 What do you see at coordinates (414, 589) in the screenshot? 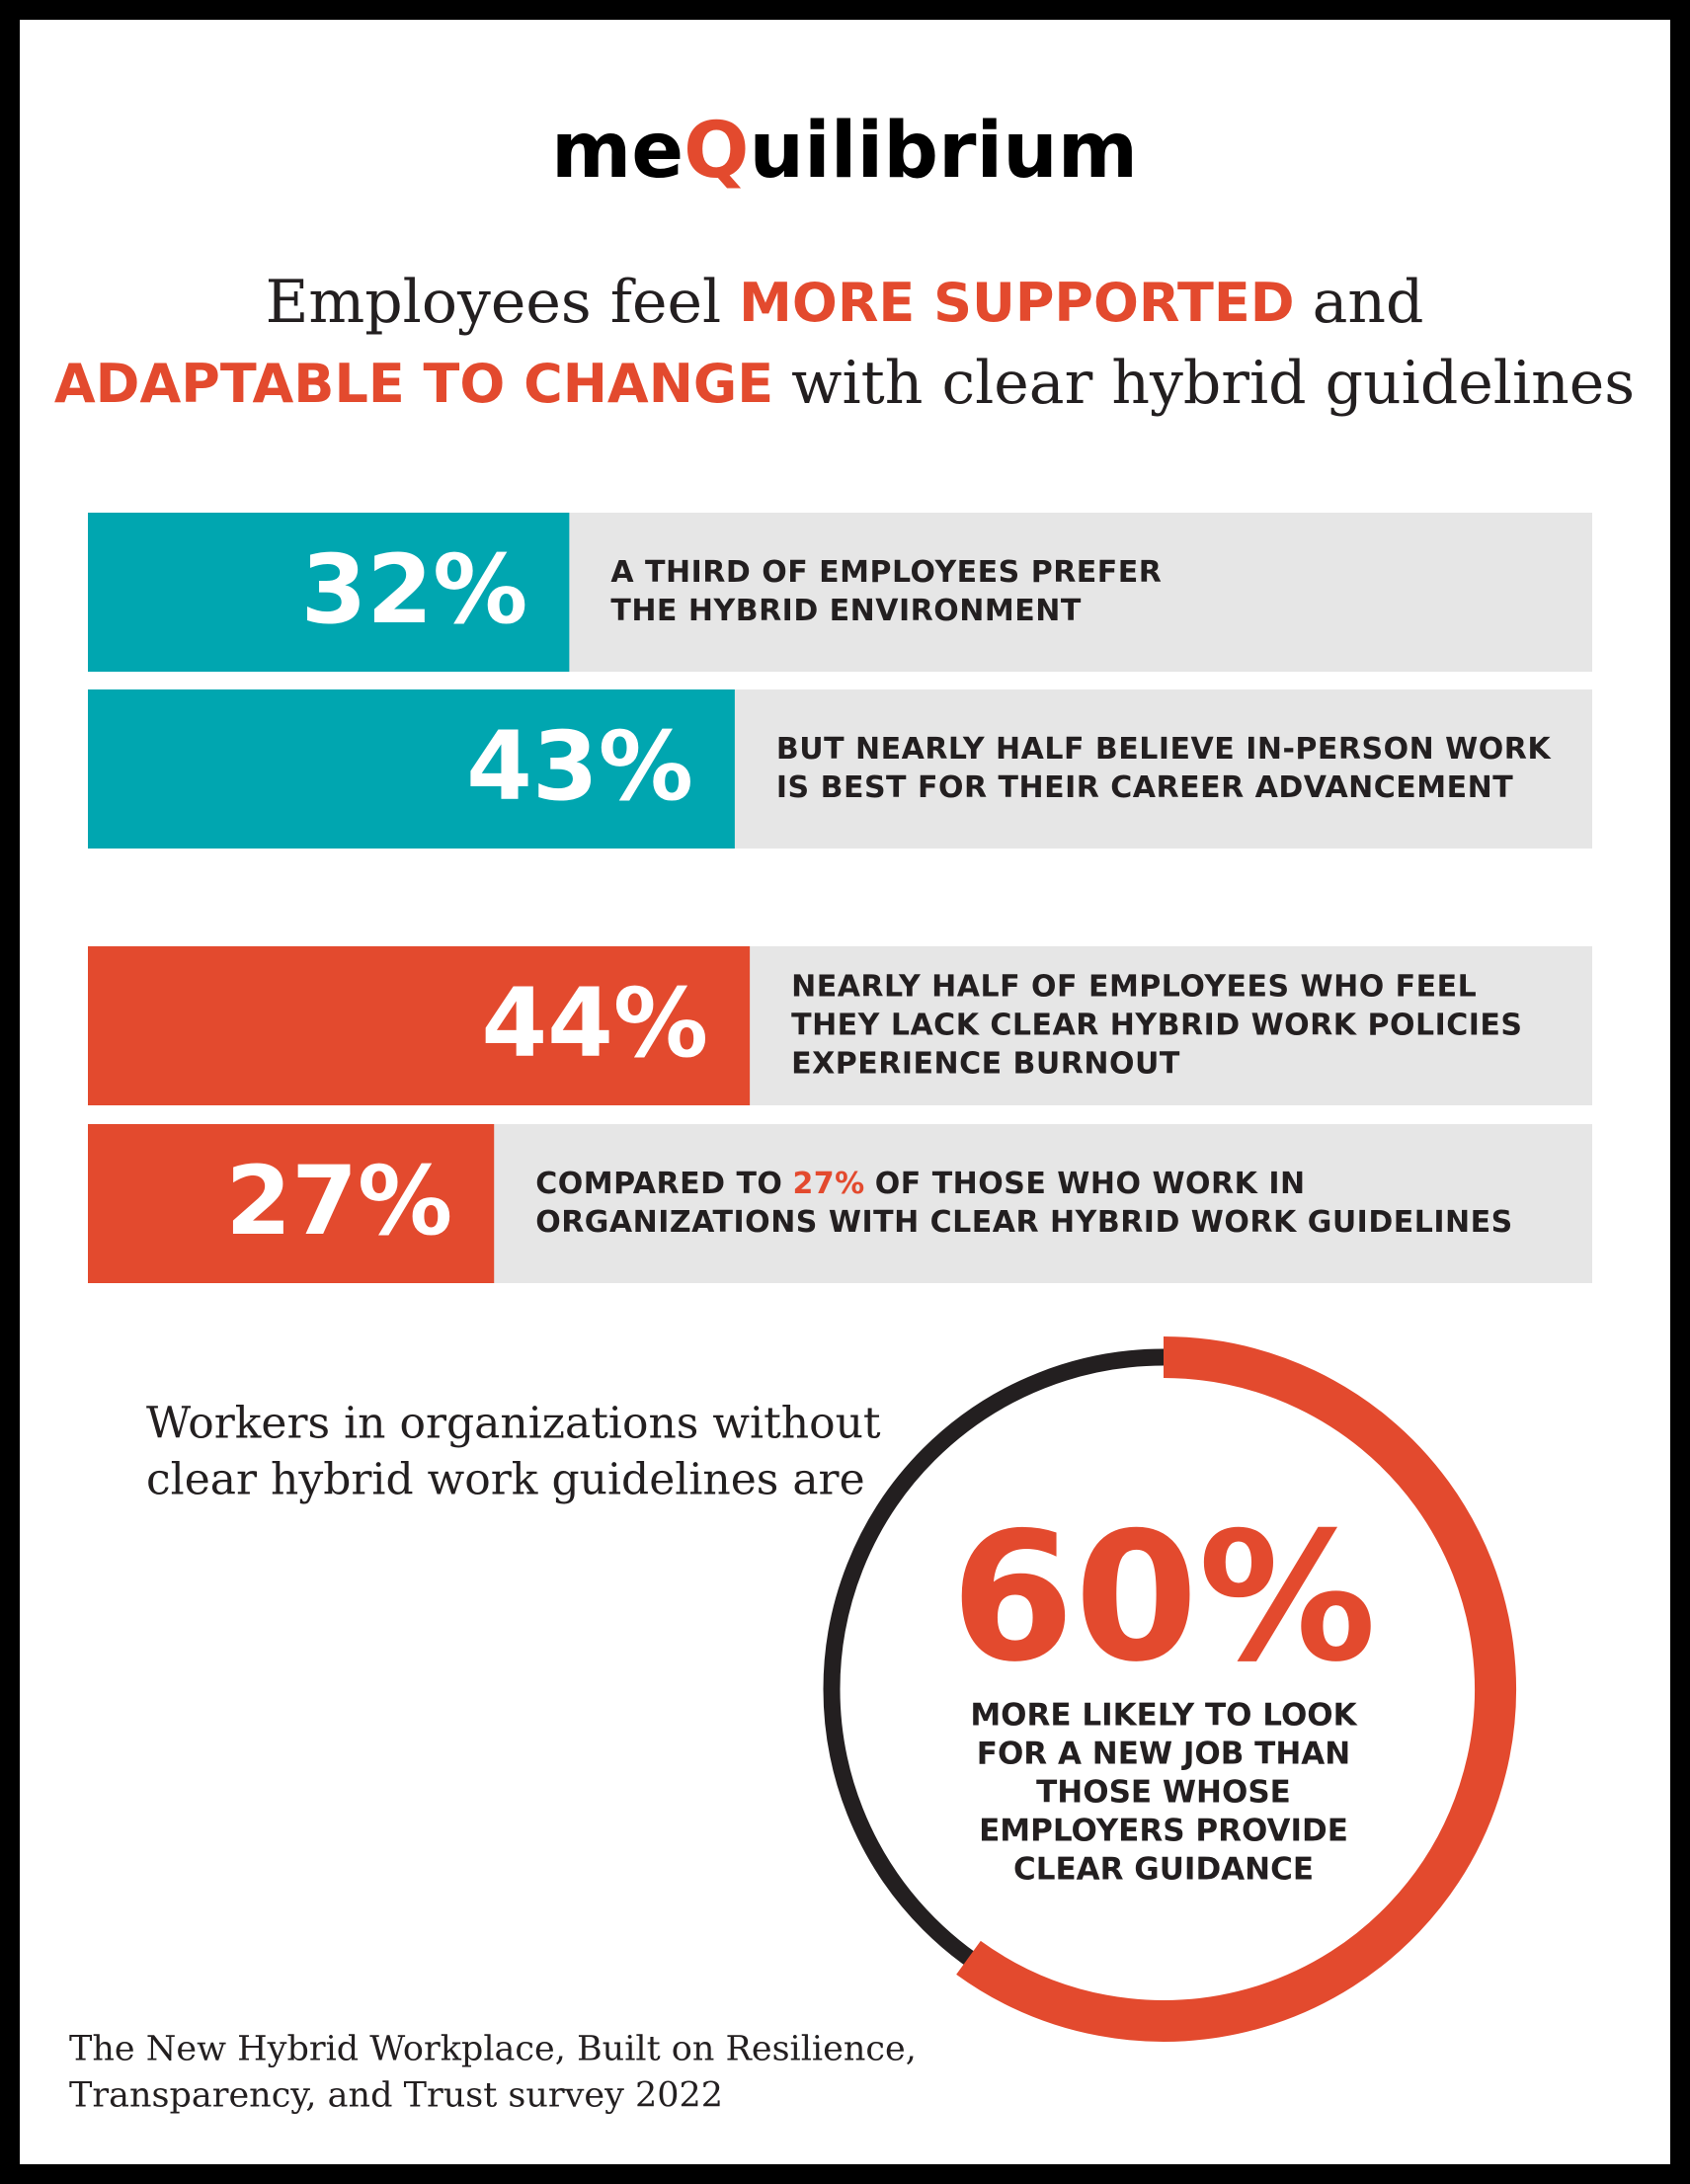
I see `bar-value-label: 32%` at bounding box center [414, 589].